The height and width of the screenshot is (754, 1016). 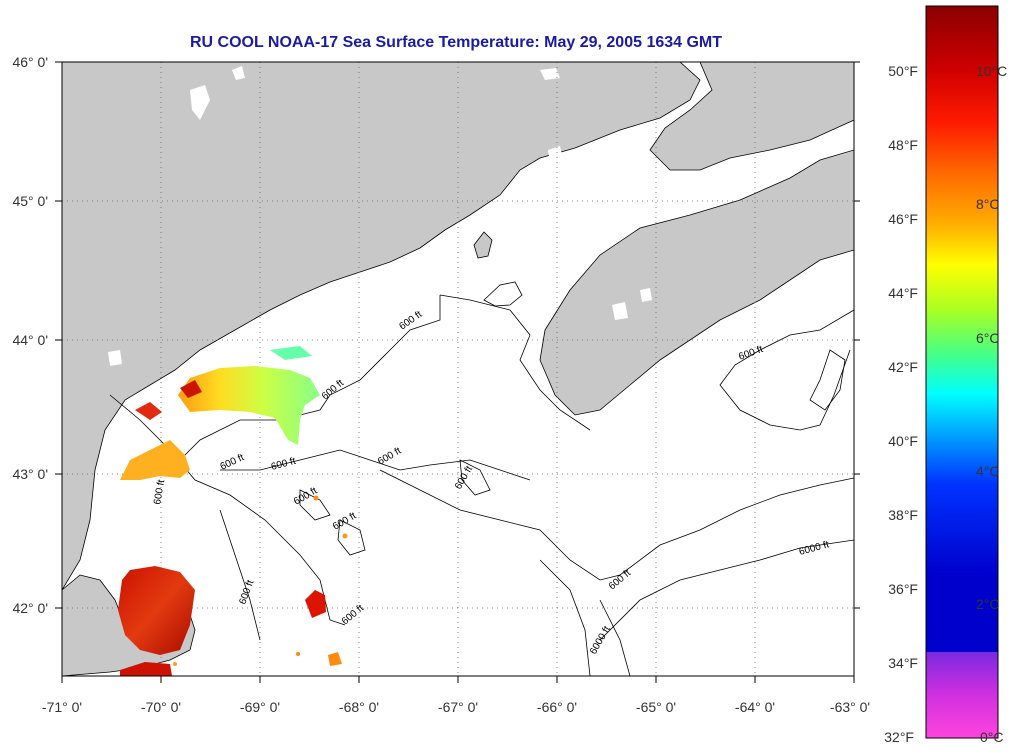 I want to click on color-bar-scale-low, so click(x=962, y=695).